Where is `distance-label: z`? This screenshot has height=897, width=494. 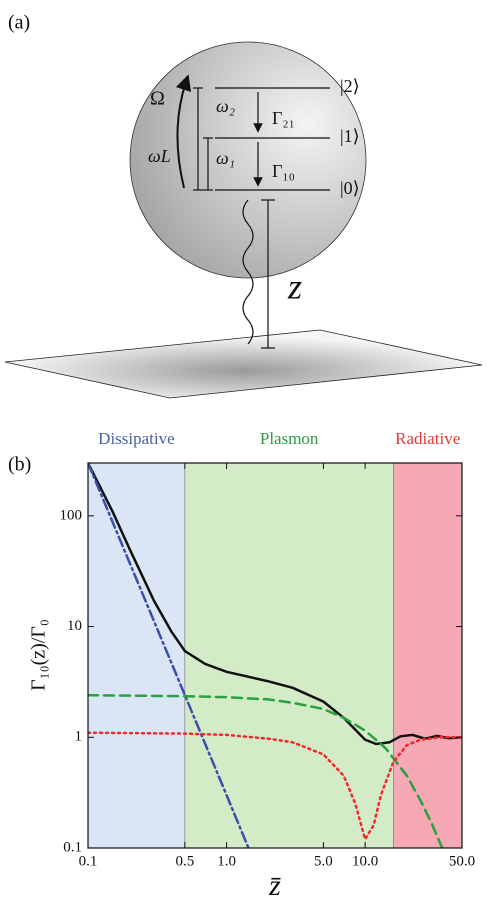 distance-label: z is located at coordinates (294, 286).